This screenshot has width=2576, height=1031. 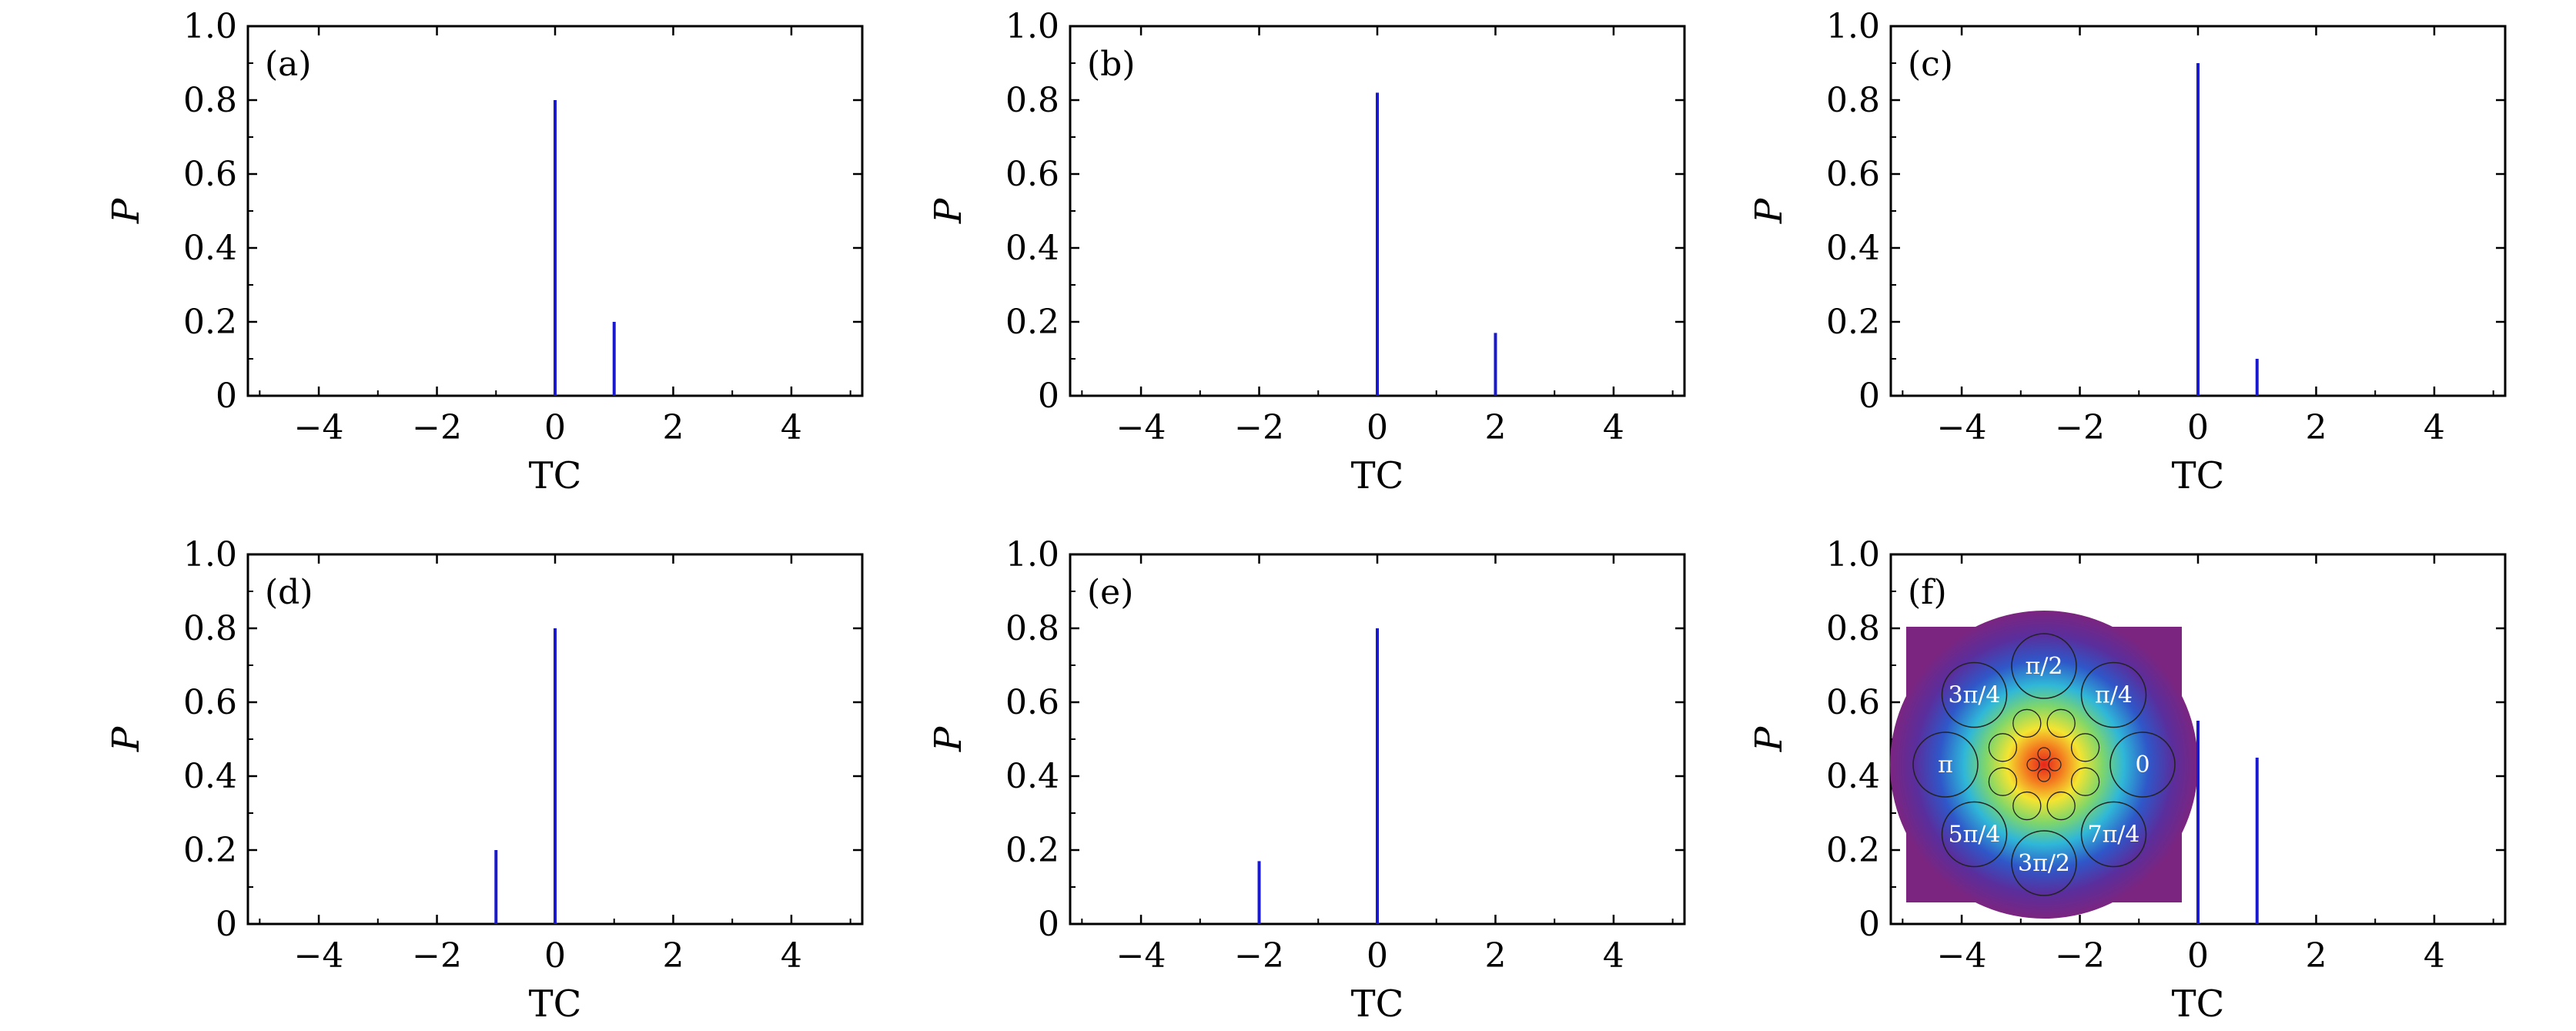 I want to click on phase-label: π/4, so click(x=2114, y=694).